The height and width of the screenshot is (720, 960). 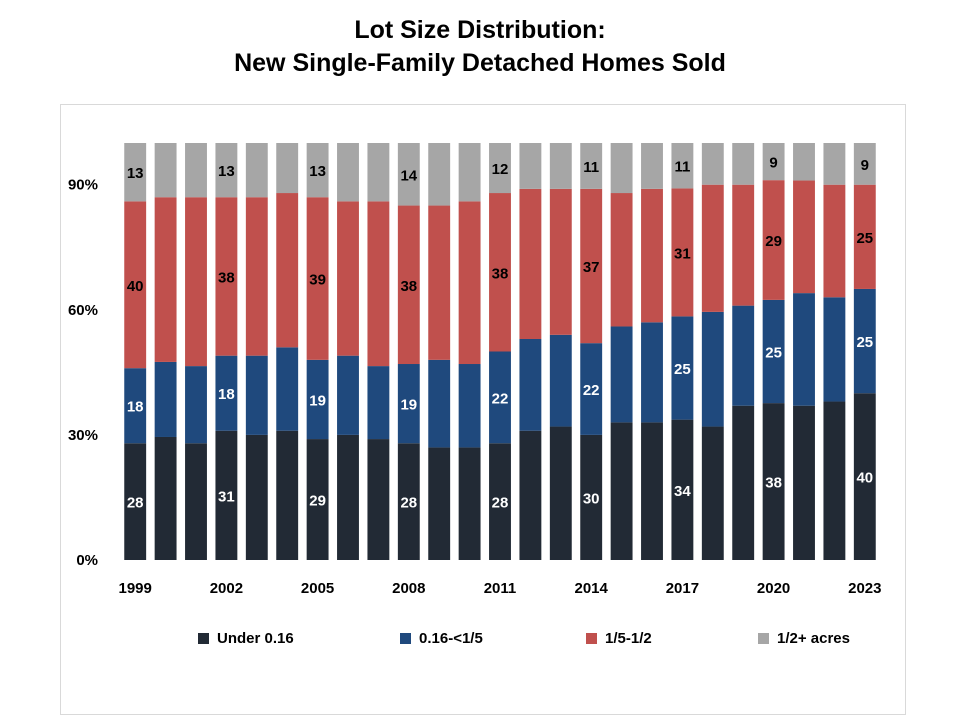 I want to click on data-label-2014: 37, so click(x=591, y=267).